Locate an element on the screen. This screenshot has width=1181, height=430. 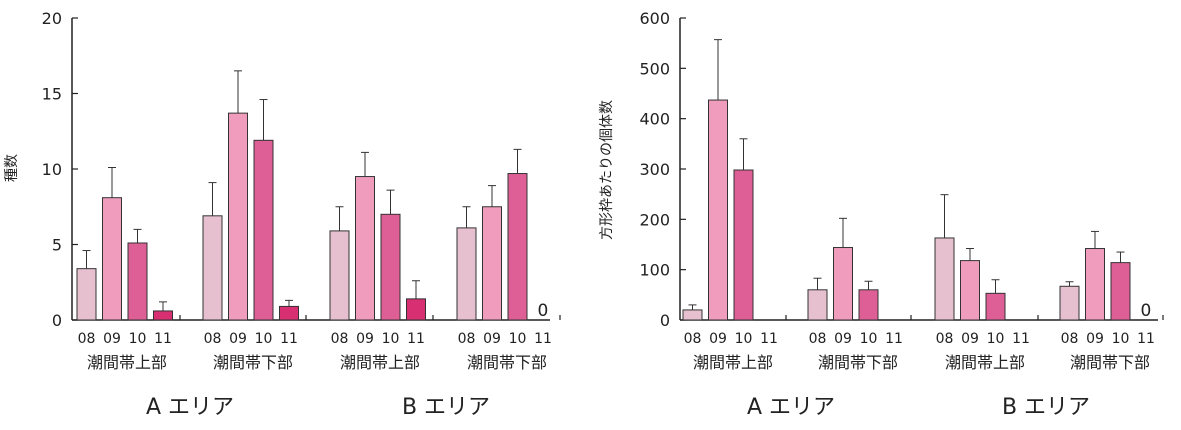
y-tick-label: 10 is located at coordinates (52, 169).